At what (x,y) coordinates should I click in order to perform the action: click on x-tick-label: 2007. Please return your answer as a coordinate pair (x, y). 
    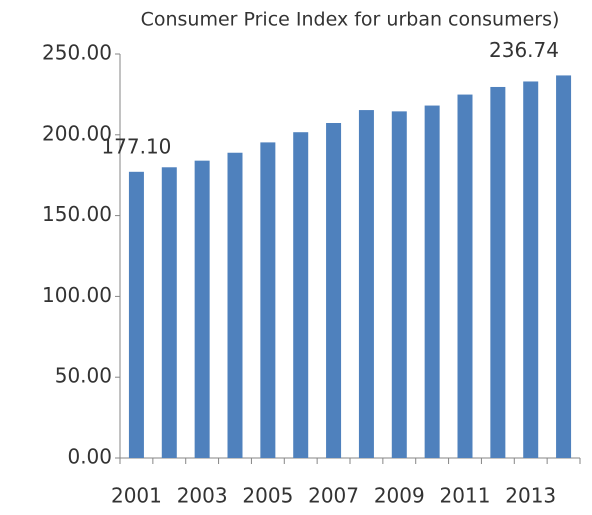
    Looking at the image, I should click on (333, 496).